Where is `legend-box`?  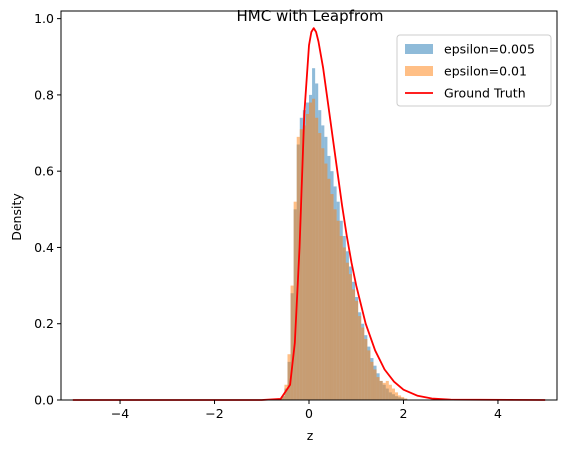
legend-box is located at coordinates (474, 70).